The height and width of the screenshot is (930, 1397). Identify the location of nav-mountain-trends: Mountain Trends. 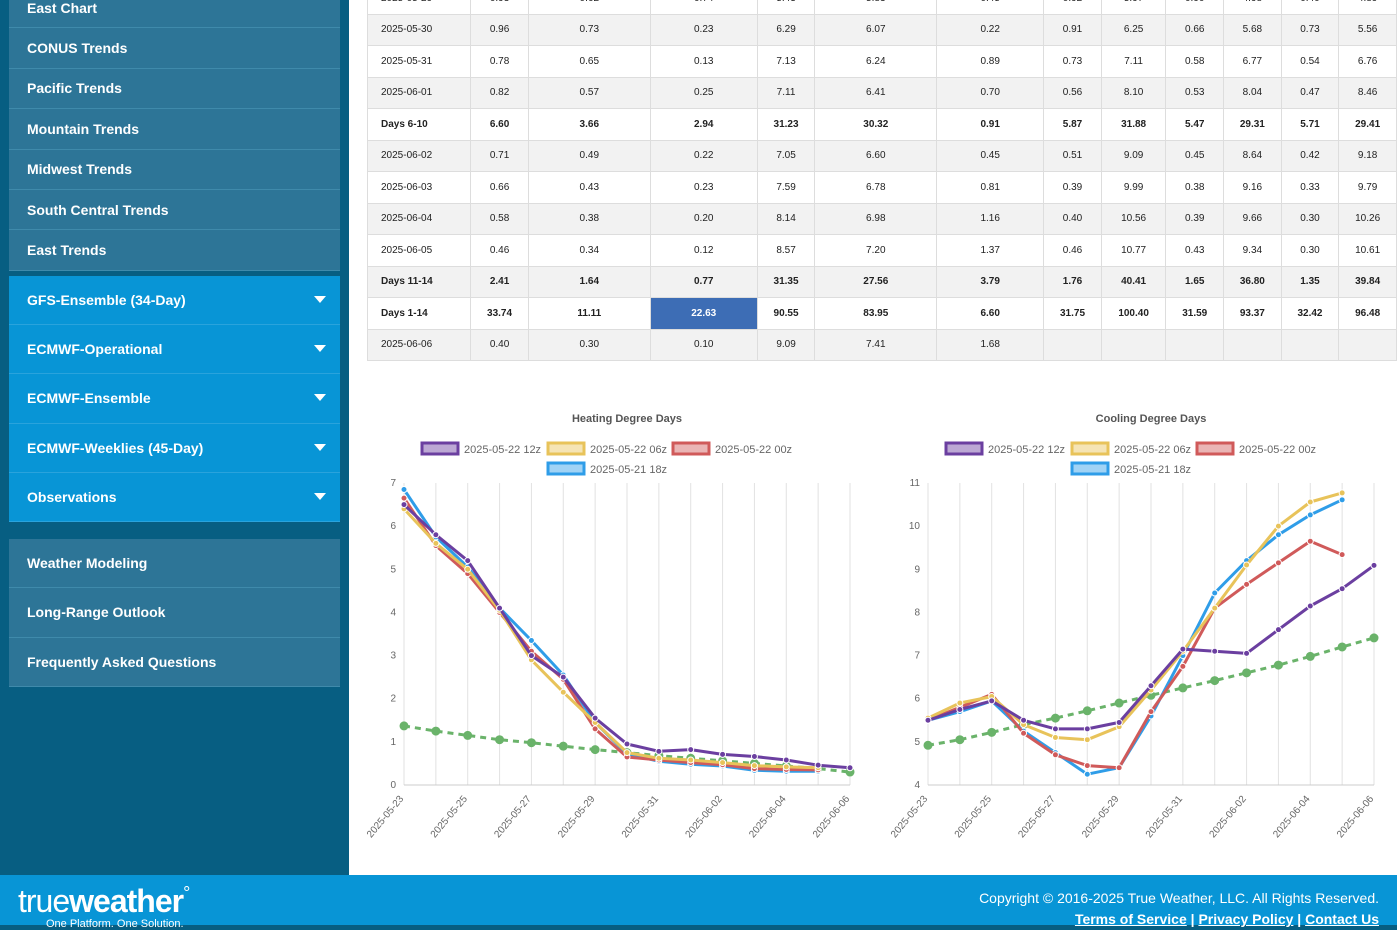
(174, 129).